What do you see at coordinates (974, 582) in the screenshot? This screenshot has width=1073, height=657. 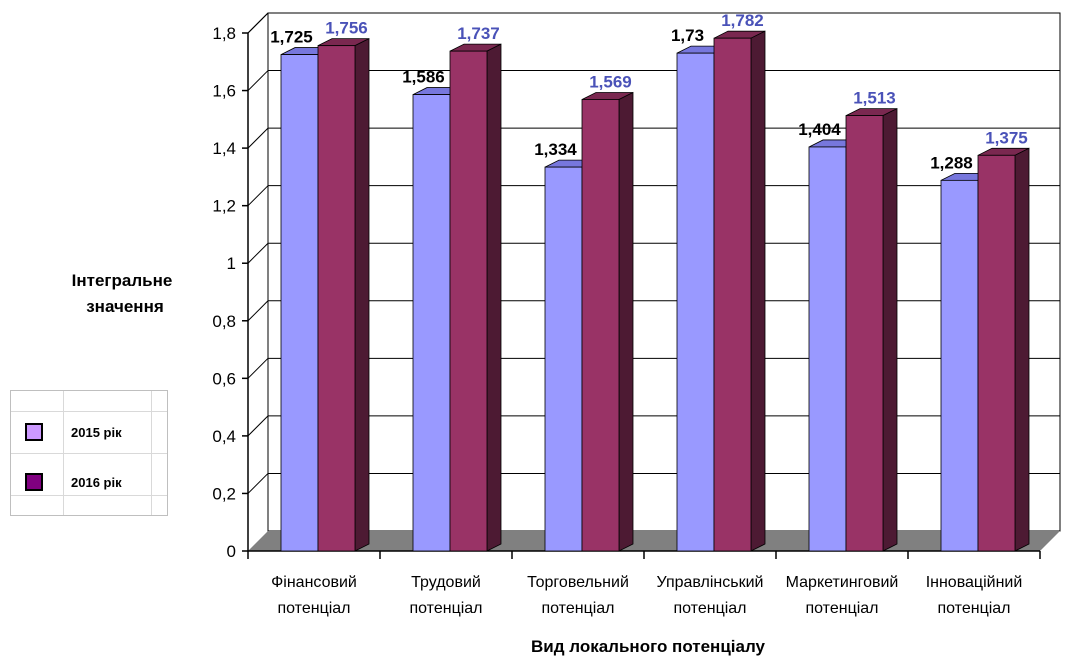 I see `x-category-label-line1: Інноваційний` at bounding box center [974, 582].